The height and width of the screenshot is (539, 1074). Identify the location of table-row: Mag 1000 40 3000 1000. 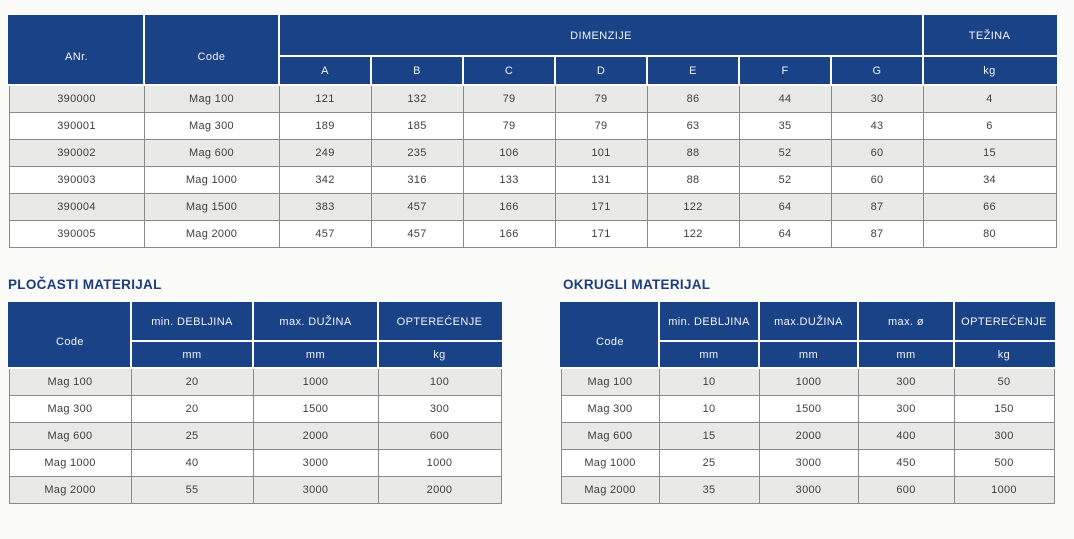
(255, 462).